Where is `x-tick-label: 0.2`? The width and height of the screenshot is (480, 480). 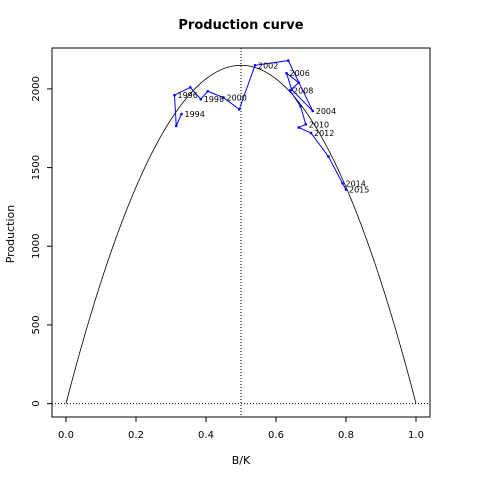
x-tick-label: 0.2 is located at coordinates (136, 435).